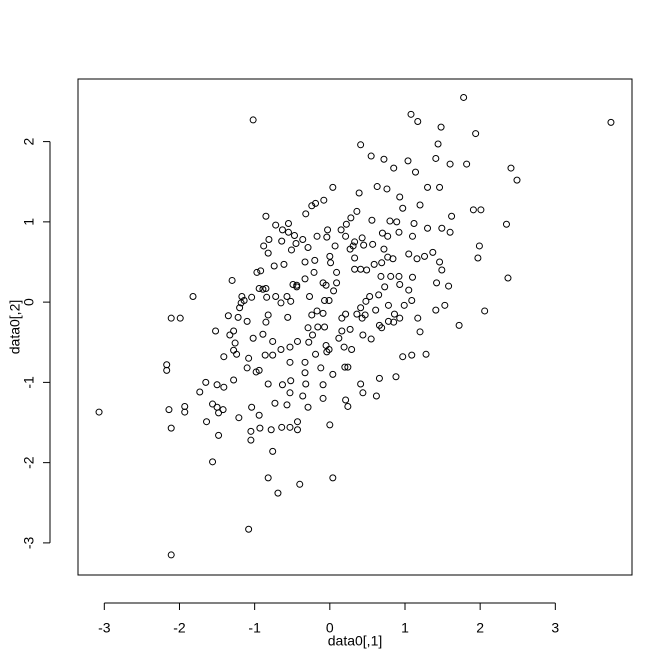  What do you see at coordinates (480, 628) in the screenshot?
I see `x-tick-label: 2` at bounding box center [480, 628].